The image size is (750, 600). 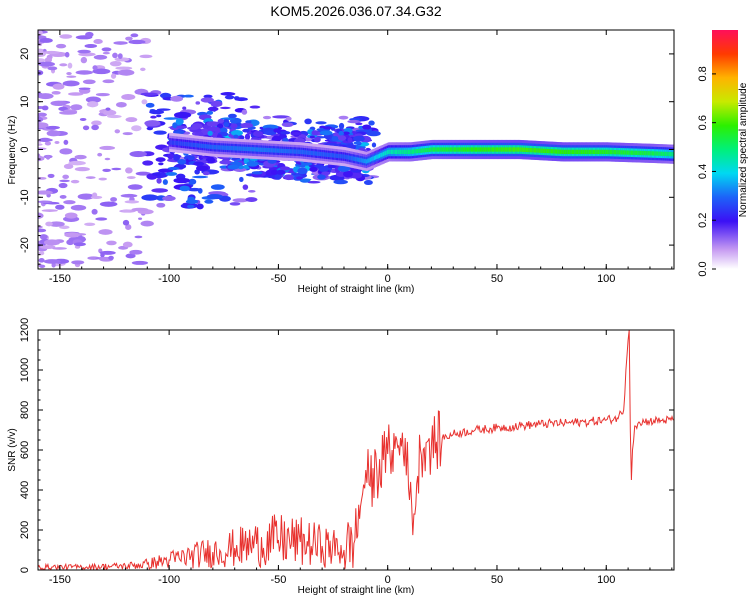 I want to click on snr-y-tick-label: 200, so click(x=25, y=530).